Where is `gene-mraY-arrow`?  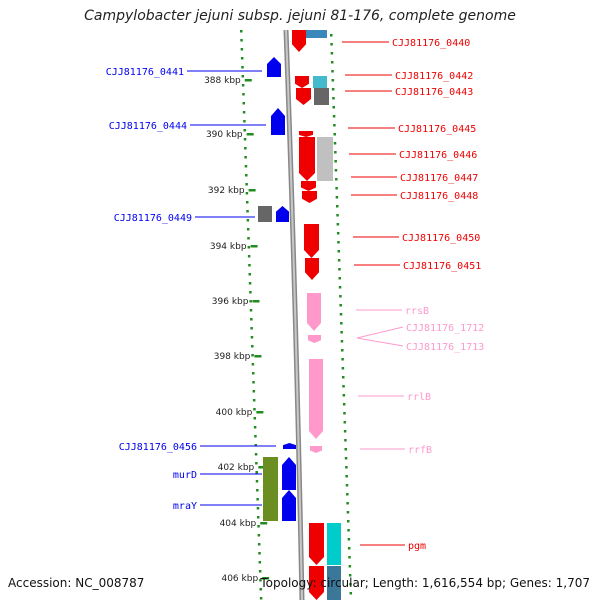 gene-mraY-arrow is located at coordinates (289, 505).